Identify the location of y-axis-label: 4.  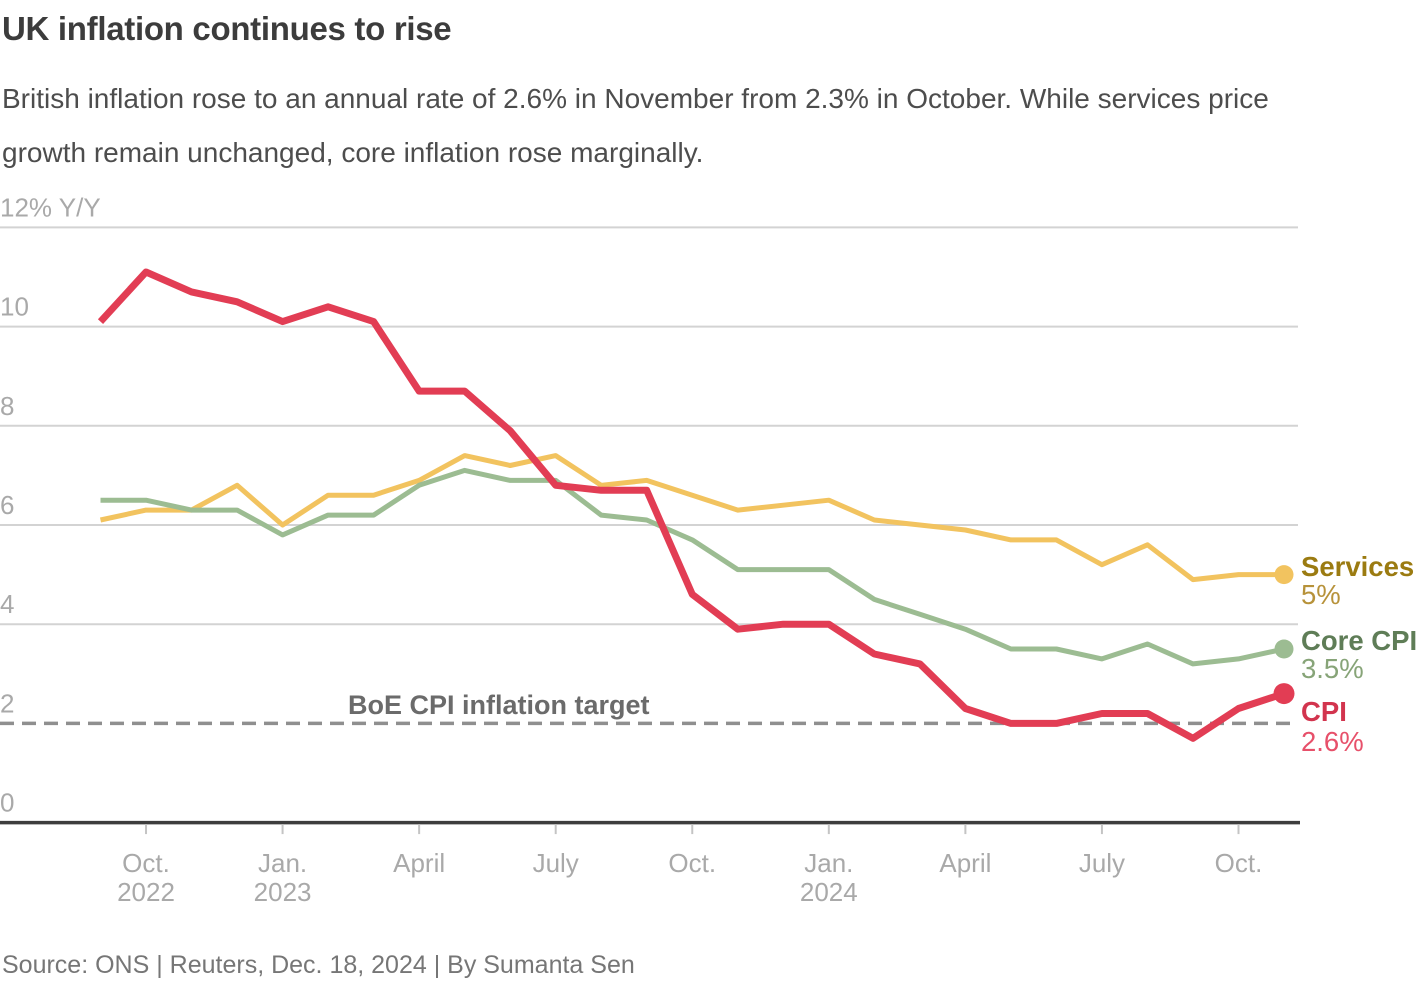
(7, 604).